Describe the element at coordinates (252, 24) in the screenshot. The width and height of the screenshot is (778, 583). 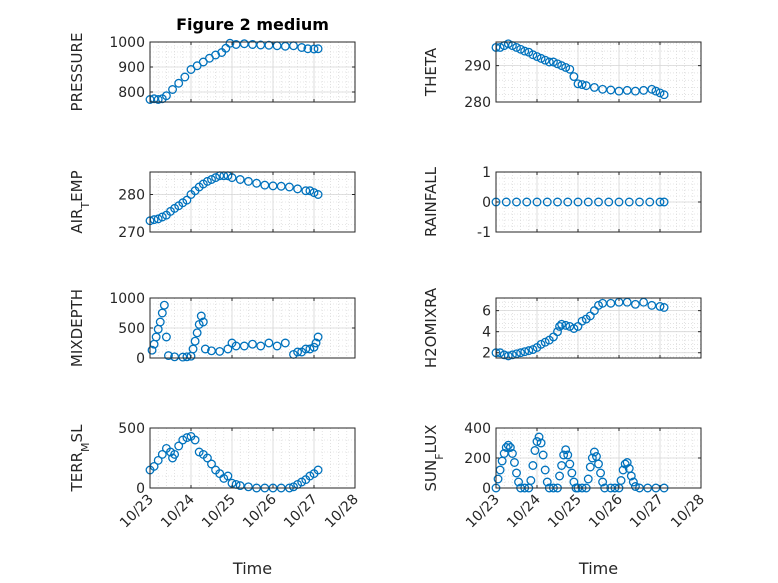
I see `chart-title: Figure 2 medium` at that location.